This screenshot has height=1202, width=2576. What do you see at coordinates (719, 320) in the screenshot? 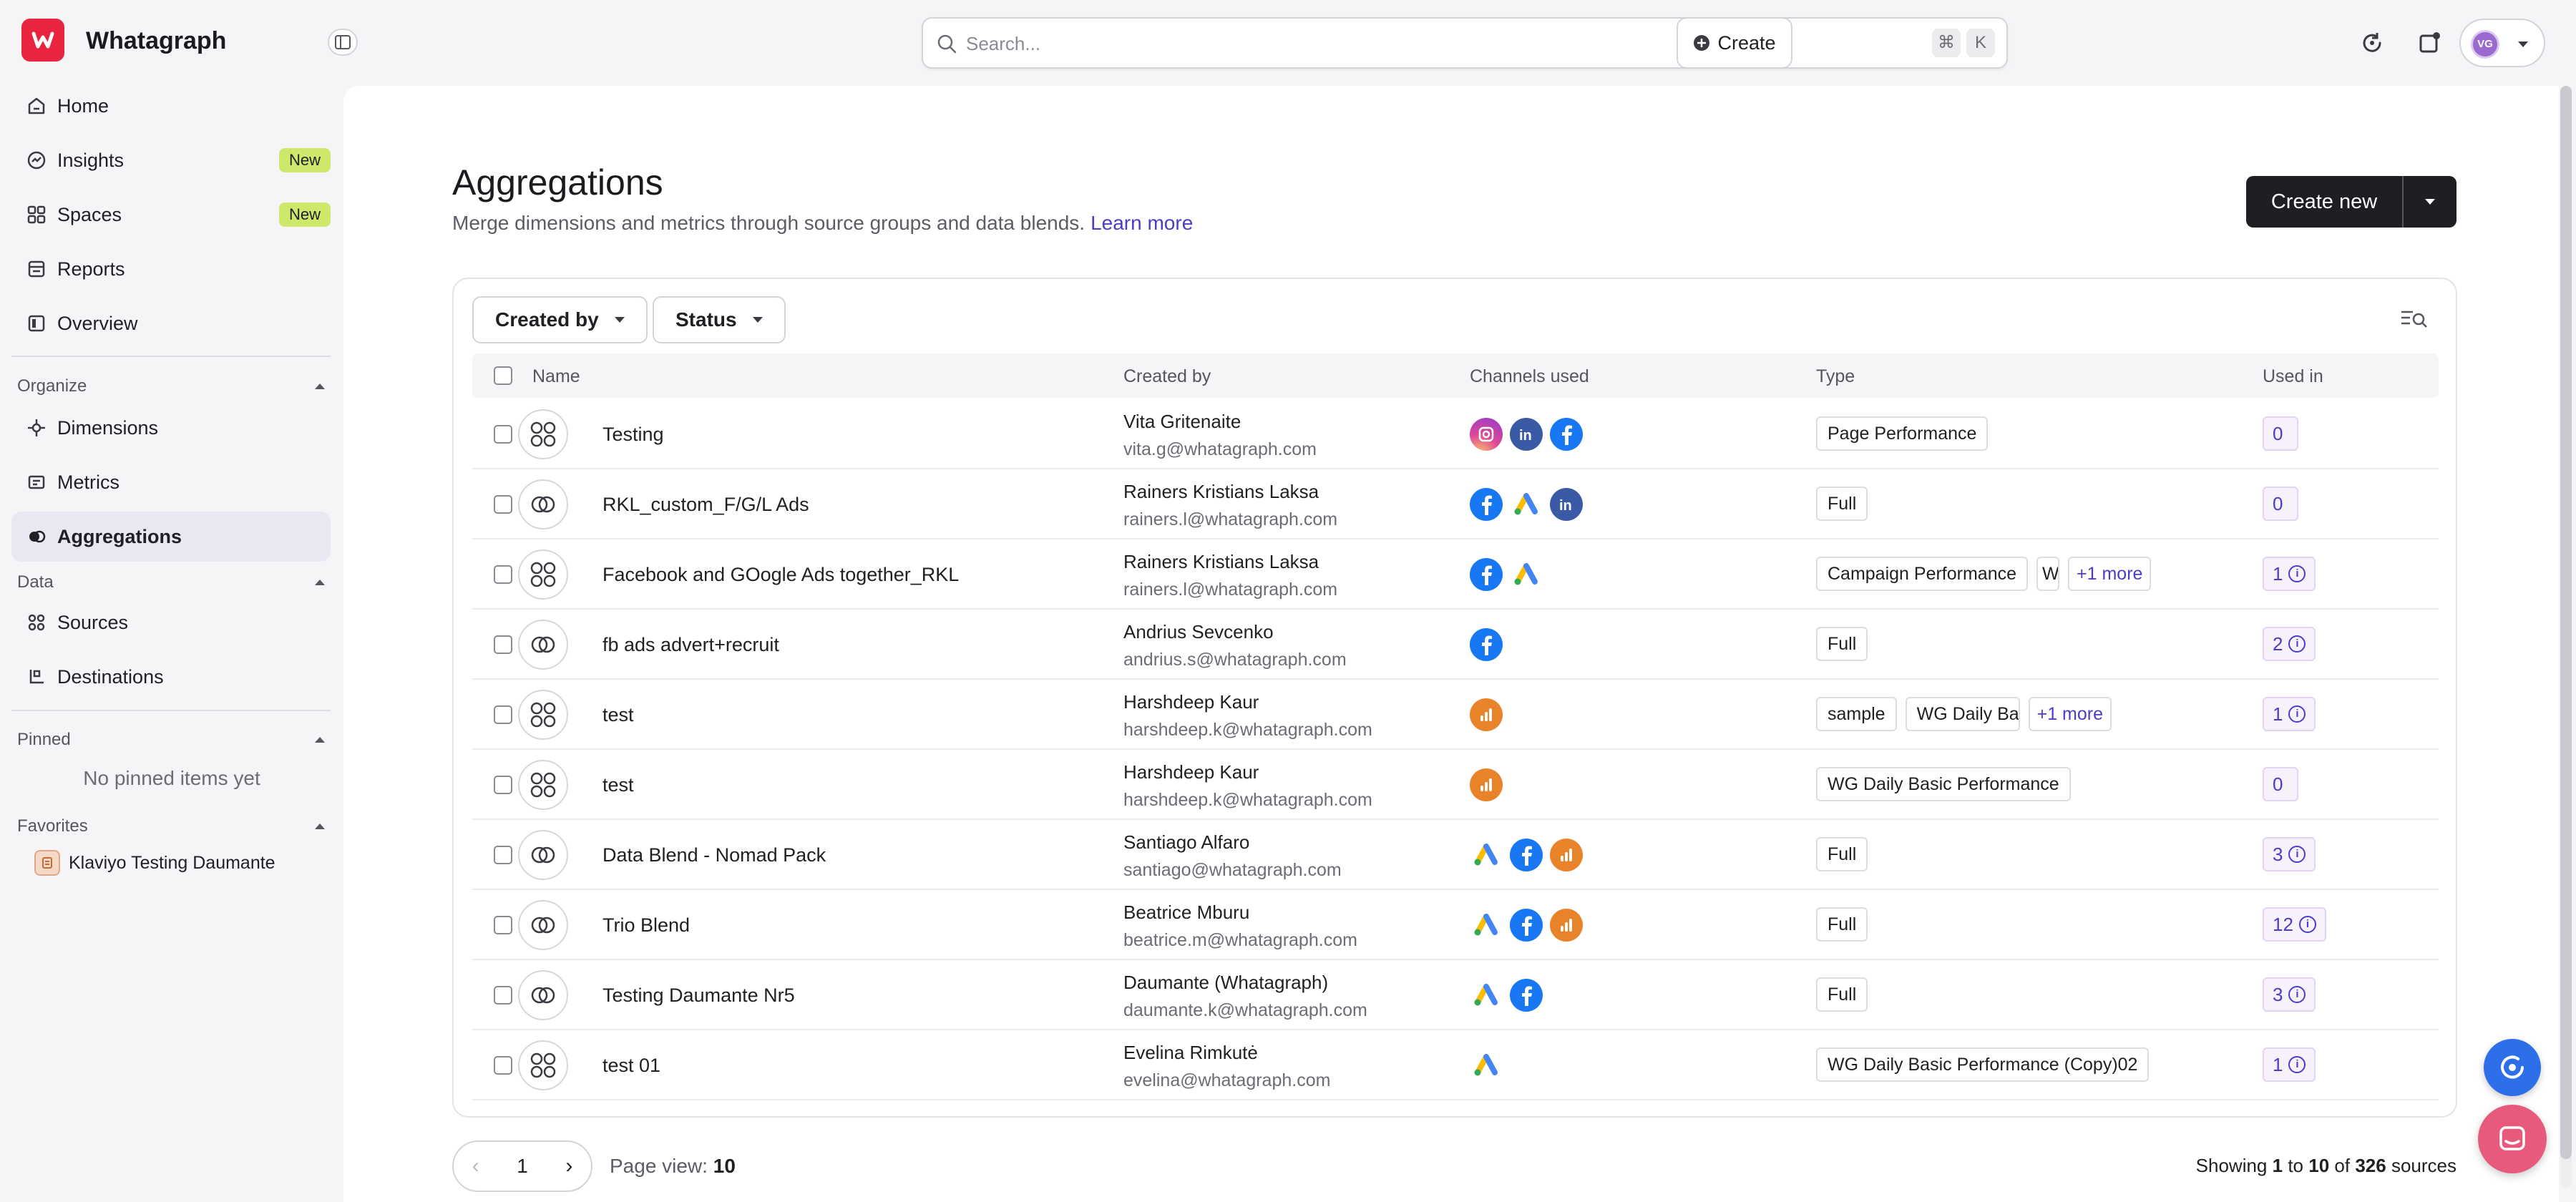
I see `status-filter: Status` at bounding box center [719, 320].